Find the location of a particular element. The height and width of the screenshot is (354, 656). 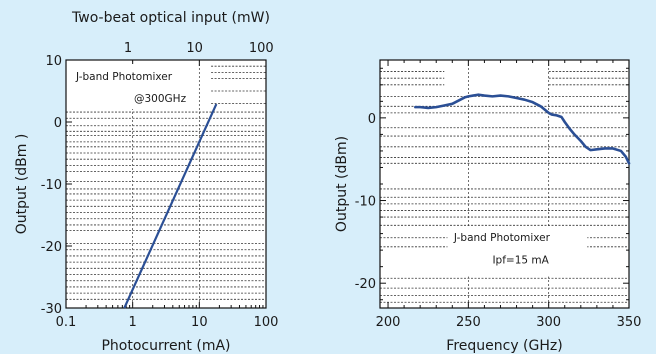

x-tick-label: 1 is located at coordinates (133, 322).